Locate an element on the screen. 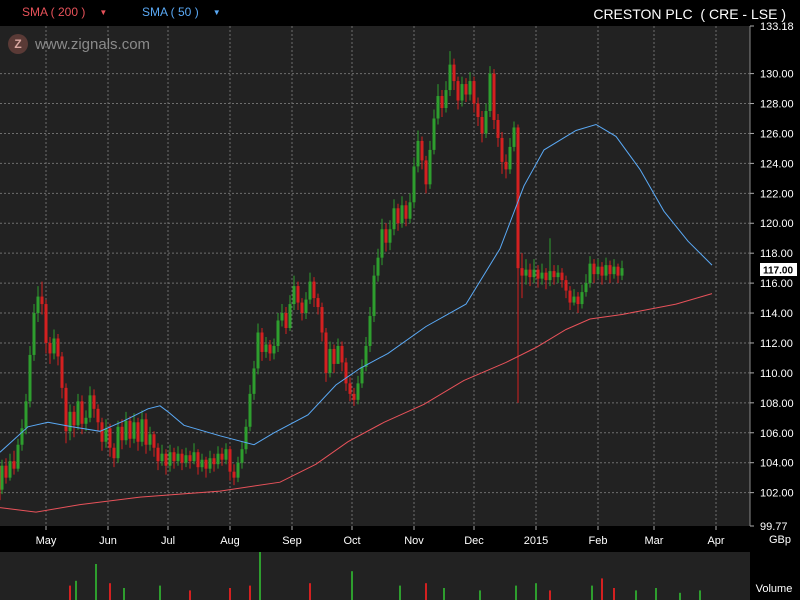 The width and height of the screenshot is (800, 600). y-unit-label: GBp is located at coordinates (780, 540).